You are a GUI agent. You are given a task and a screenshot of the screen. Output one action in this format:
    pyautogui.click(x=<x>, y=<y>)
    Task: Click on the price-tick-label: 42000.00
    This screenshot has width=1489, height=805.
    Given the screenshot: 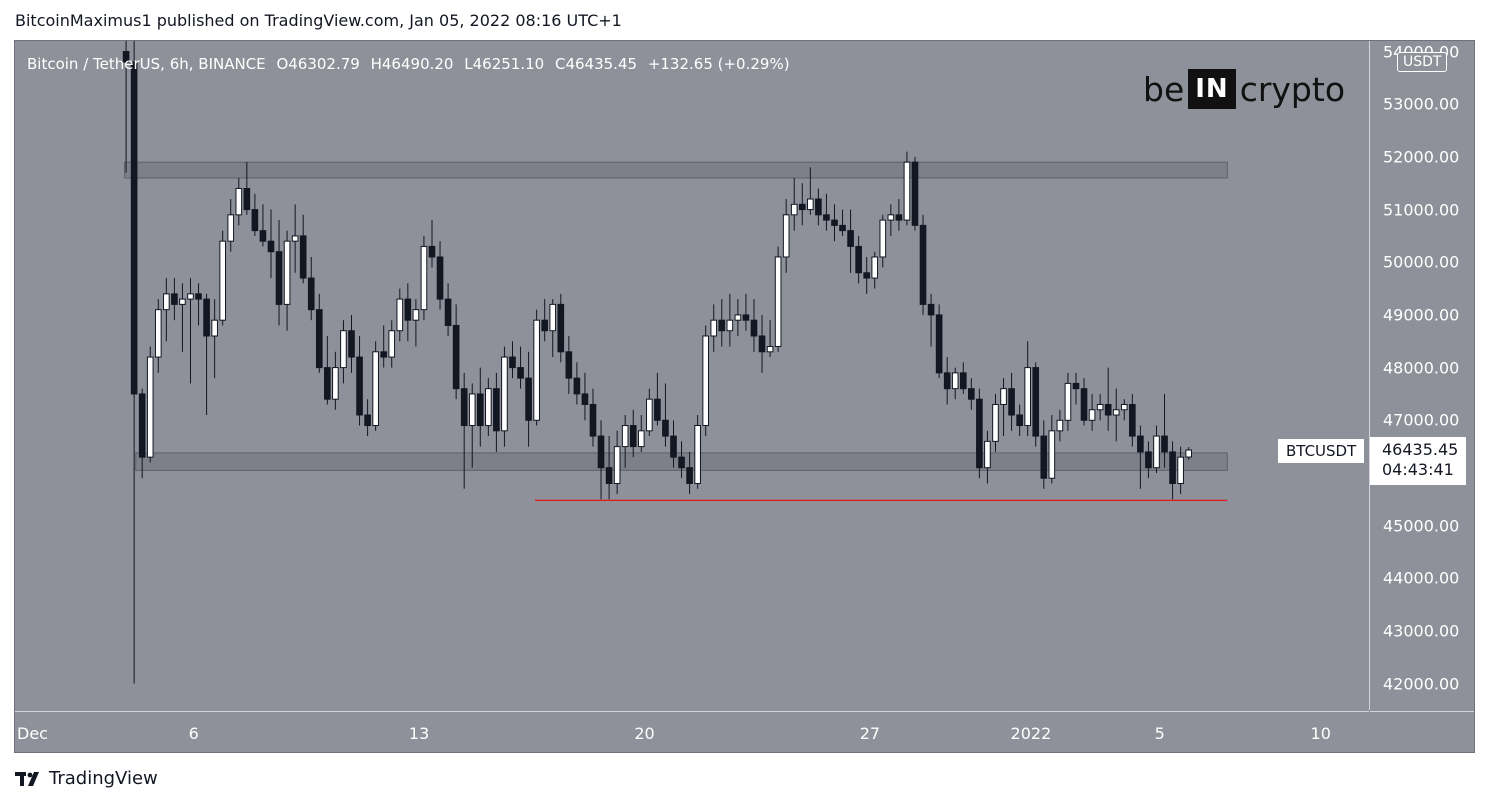 What is the action you would take?
    pyautogui.click(x=1421, y=684)
    